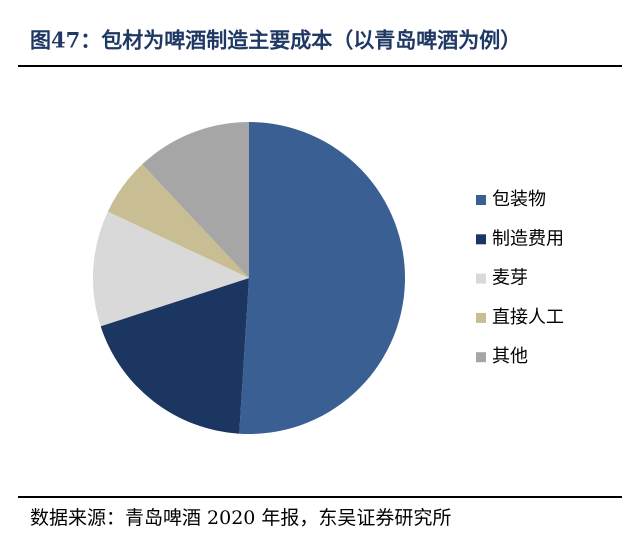  I want to click on legend-label: 制造费用, so click(528, 238).